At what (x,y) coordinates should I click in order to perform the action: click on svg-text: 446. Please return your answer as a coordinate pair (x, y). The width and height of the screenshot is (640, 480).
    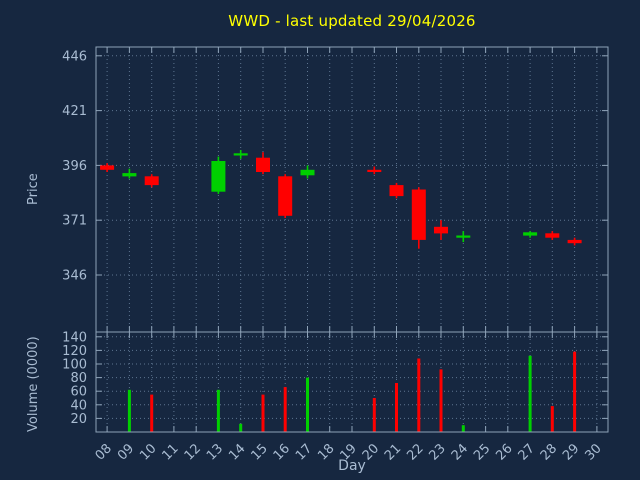
    Looking at the image, I should click on (74, 56).